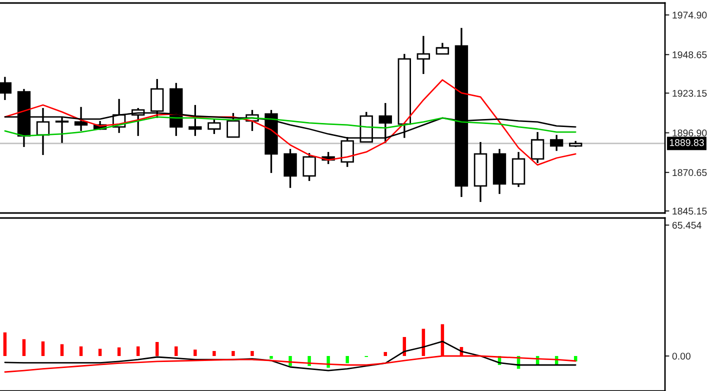 The image size is (711, 391). Describe the element at coordinates (689, 15) in the screenshot. I see `y-tick-label: 1974.90` at that location.